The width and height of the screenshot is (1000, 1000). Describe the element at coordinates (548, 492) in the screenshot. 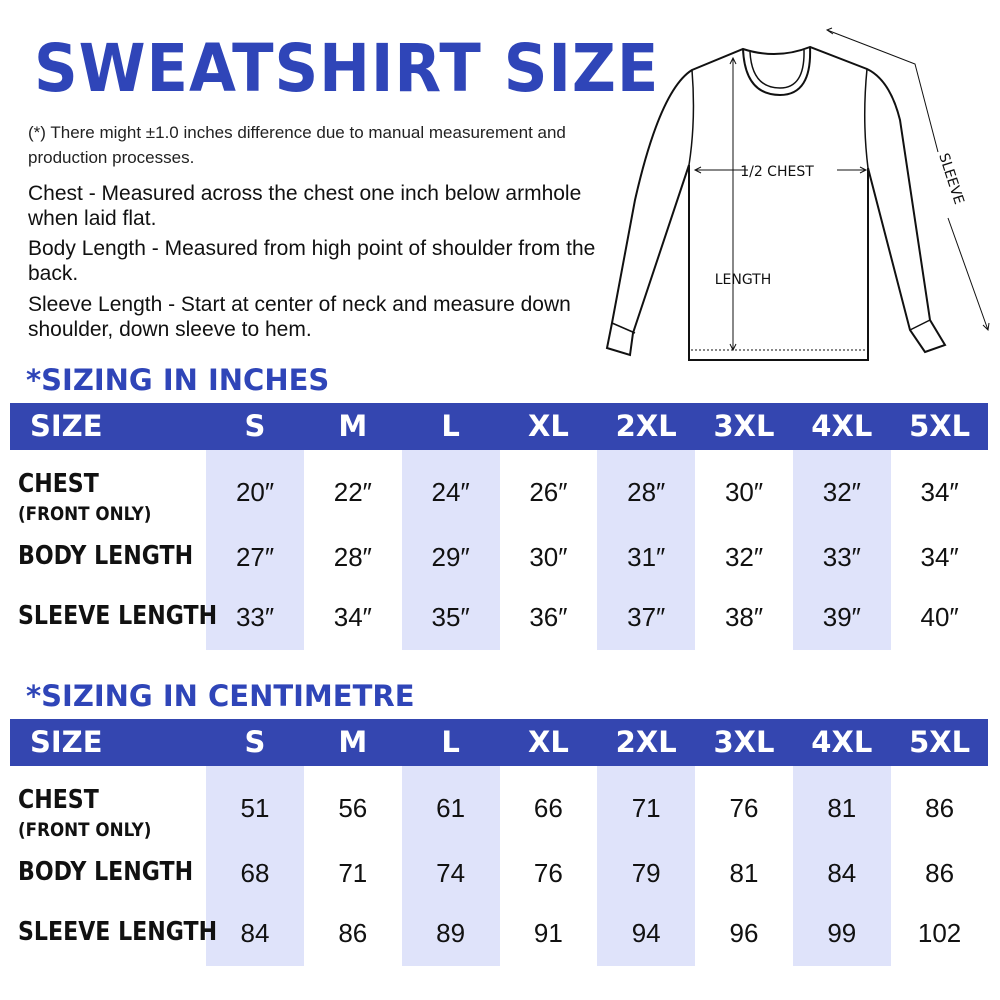

I see `chest-value: 26″` at that location.